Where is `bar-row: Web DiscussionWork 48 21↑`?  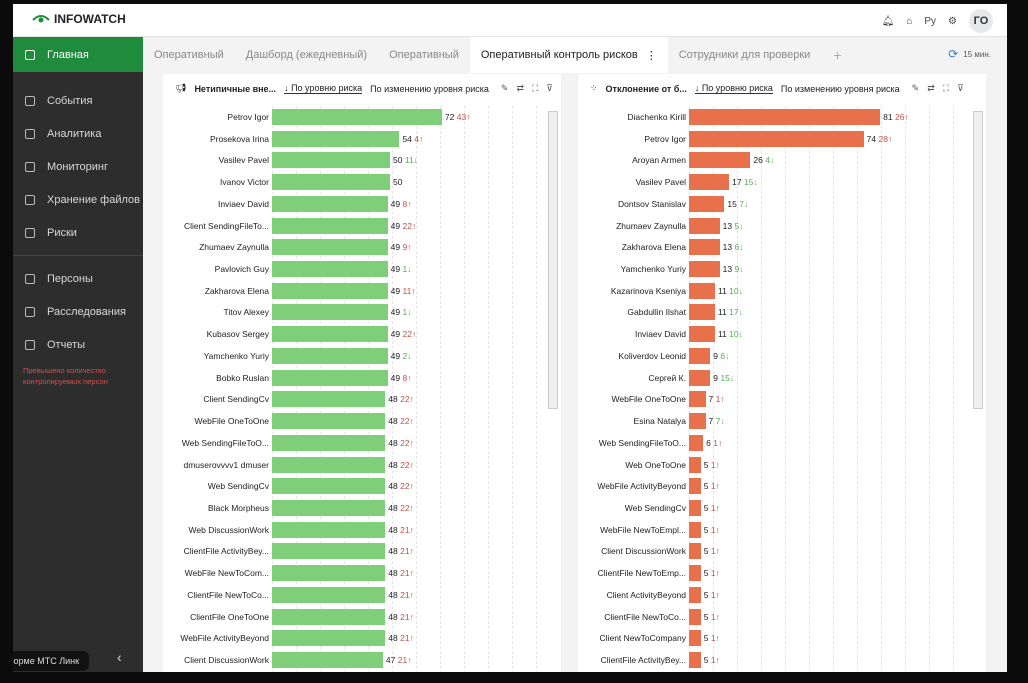
bar-row: Web DiscussionWork 48 21↑ is located at coordinates (362, 530).